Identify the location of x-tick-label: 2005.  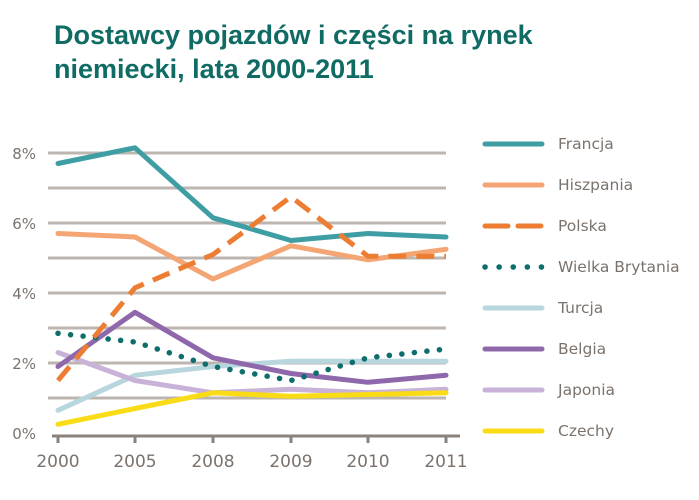
(134, 462).